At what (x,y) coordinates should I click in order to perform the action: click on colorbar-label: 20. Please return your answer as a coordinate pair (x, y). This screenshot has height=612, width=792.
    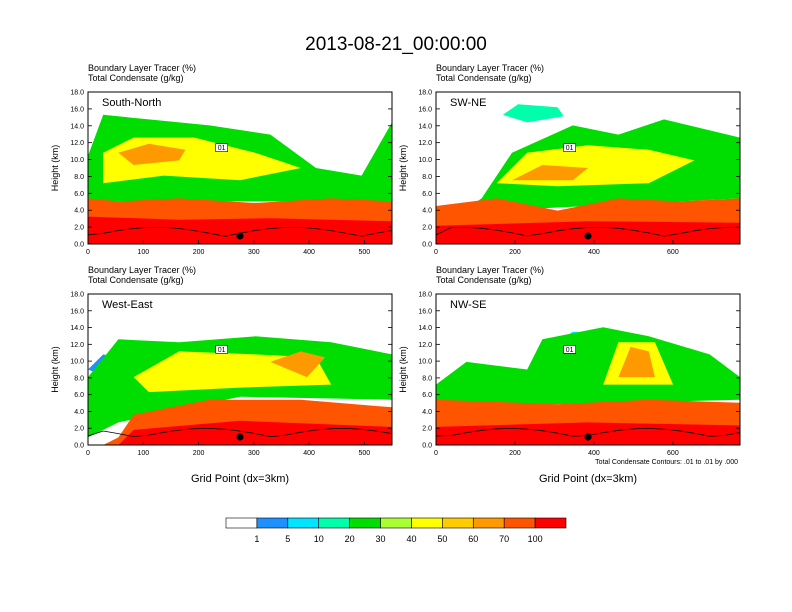
    Looking at the image, I should click on (350, 539).